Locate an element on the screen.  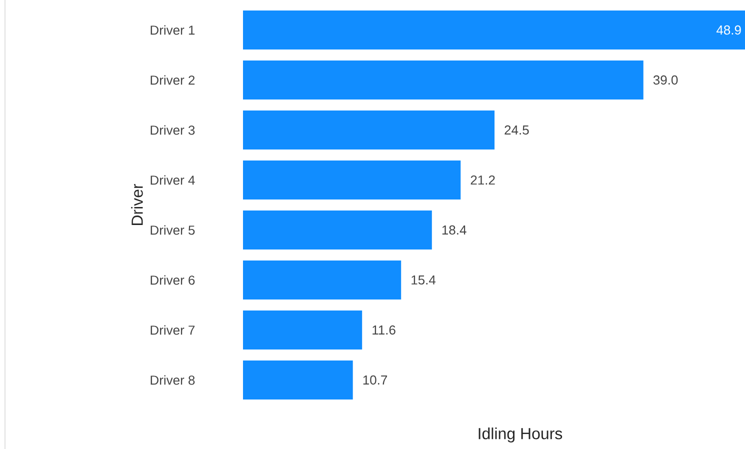
y-tick-label: Driver 5 is located at coordinates (172, 230).